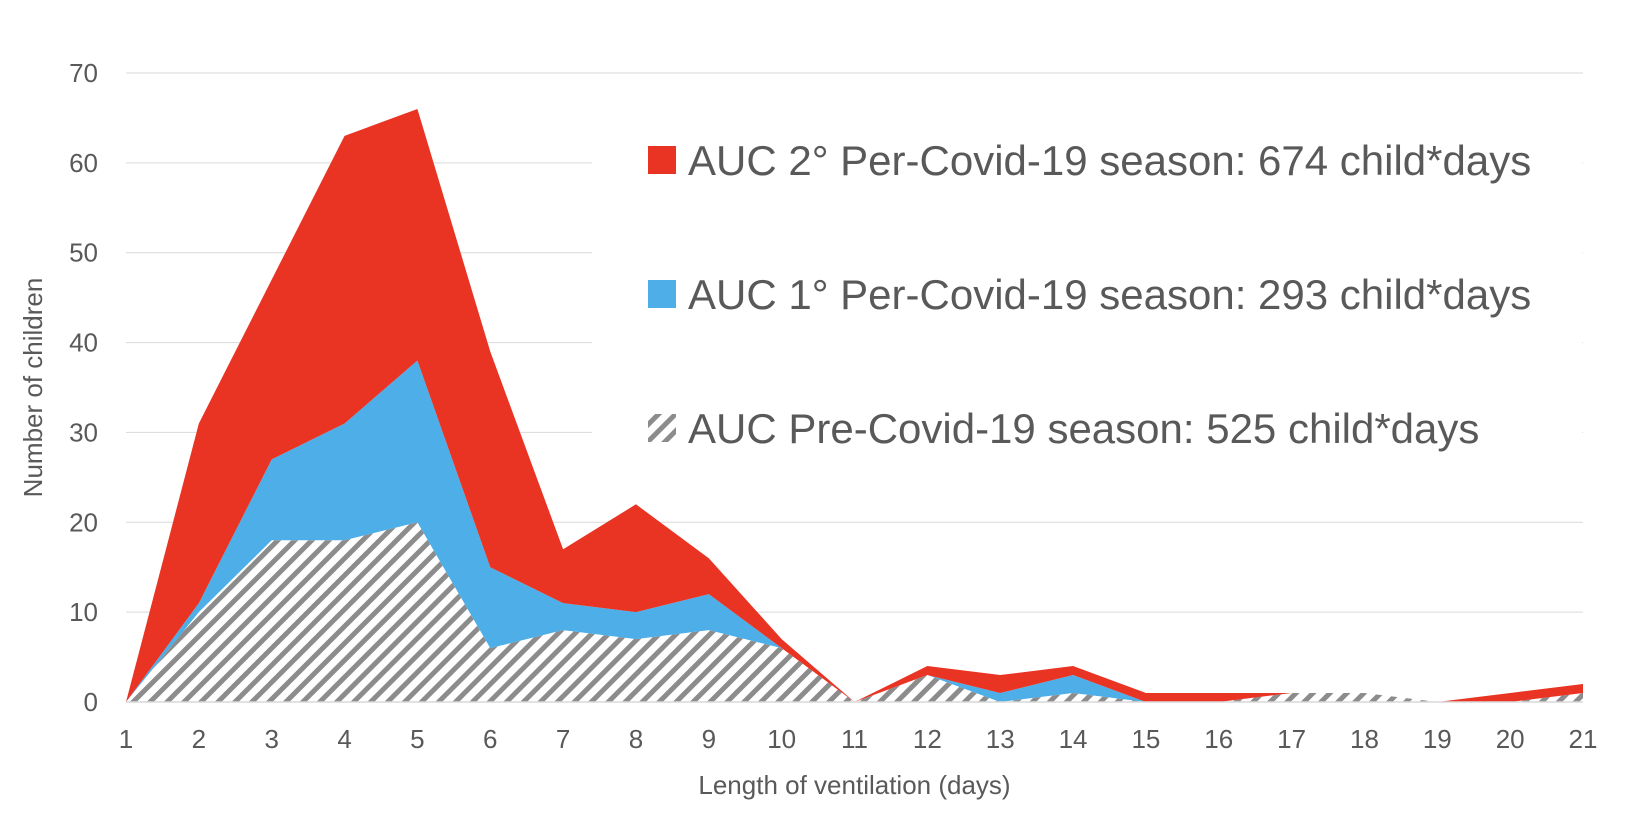 The image size is (1650, 820). Describe the element at coordinates (709, 739) in the screenshot. I see `x-tick-label: 9` at that location.